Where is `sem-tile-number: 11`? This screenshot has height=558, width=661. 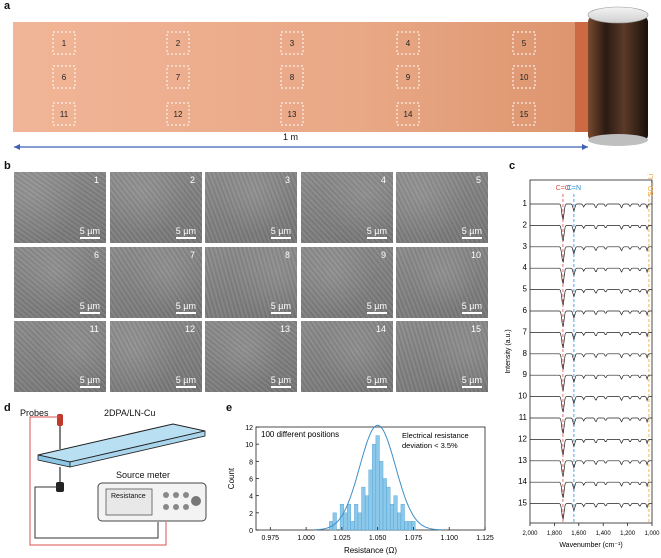
sem-tile-number: 11 is located at coordinates (94, 329).